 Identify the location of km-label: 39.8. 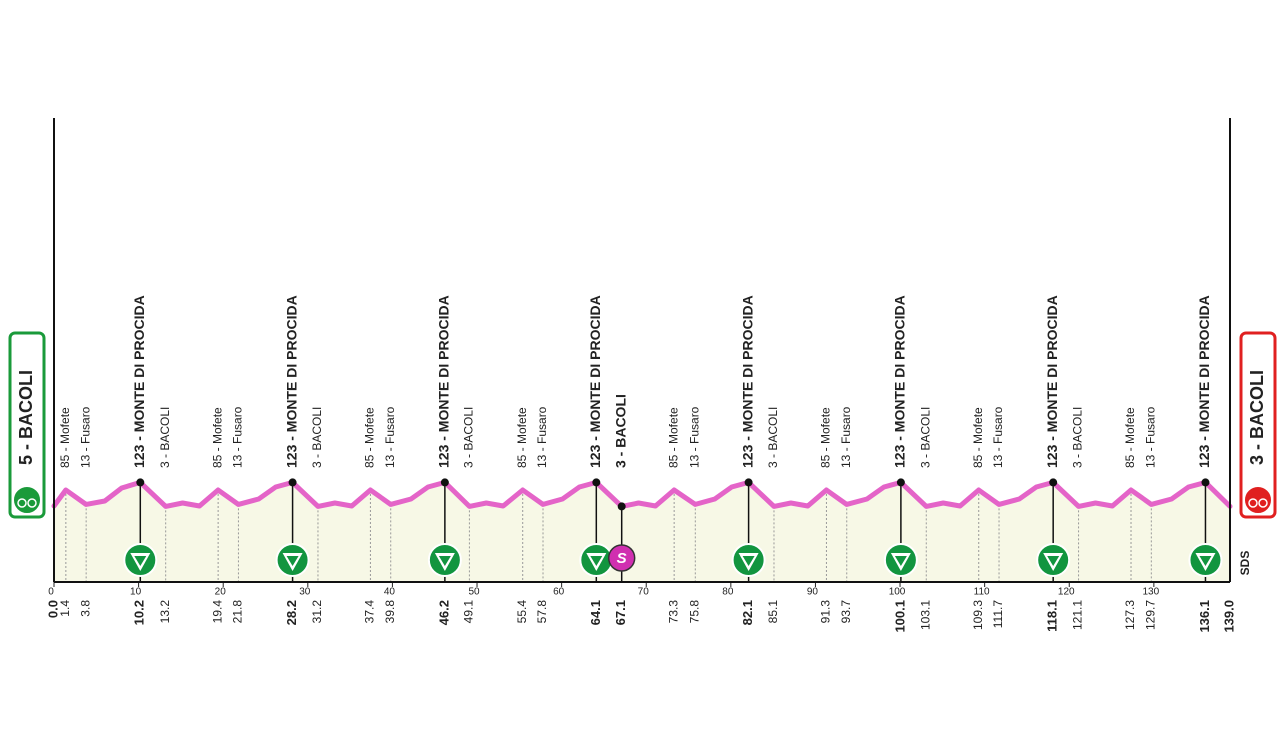
(390, 612).